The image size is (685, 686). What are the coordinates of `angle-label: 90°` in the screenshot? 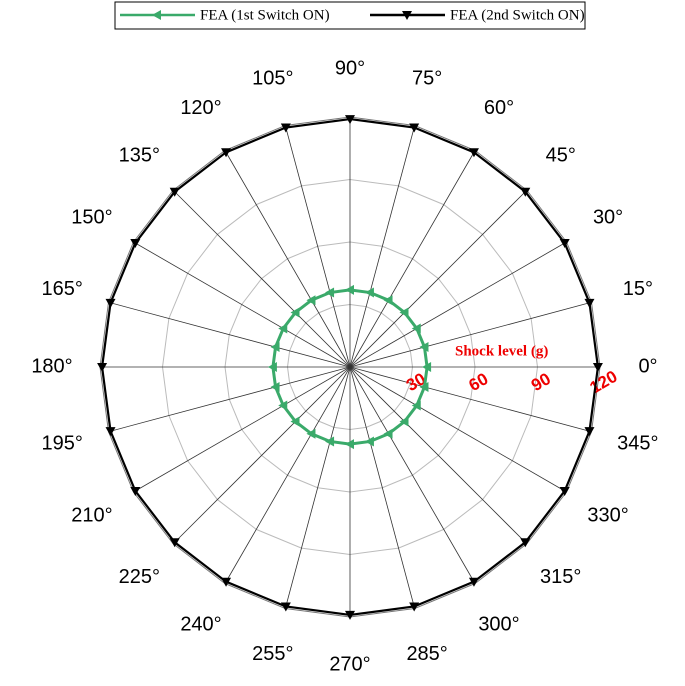 It's located at (350, 68).